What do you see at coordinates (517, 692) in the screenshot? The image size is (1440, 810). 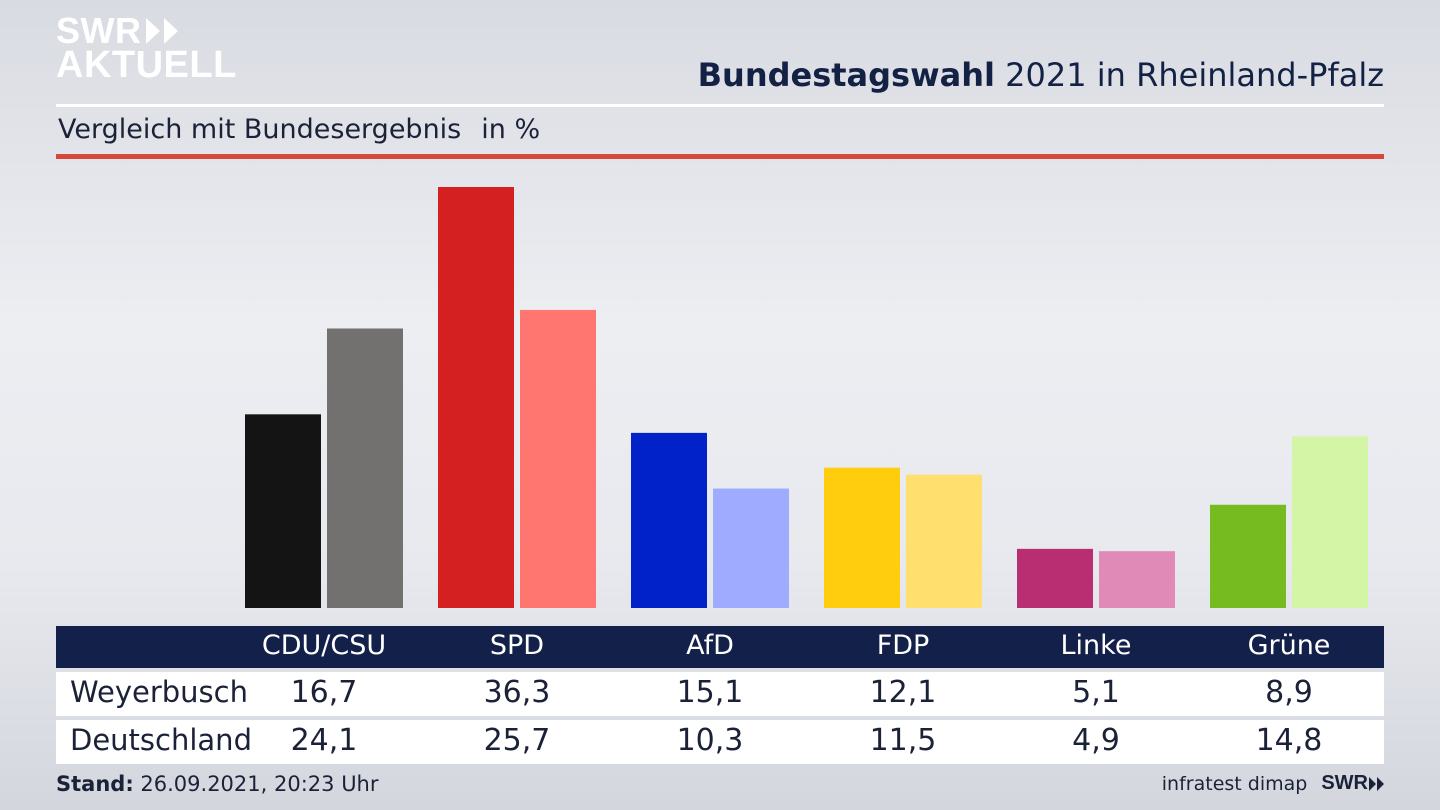 I see `value-cell: 36,3` at bounding box center [517, 692].